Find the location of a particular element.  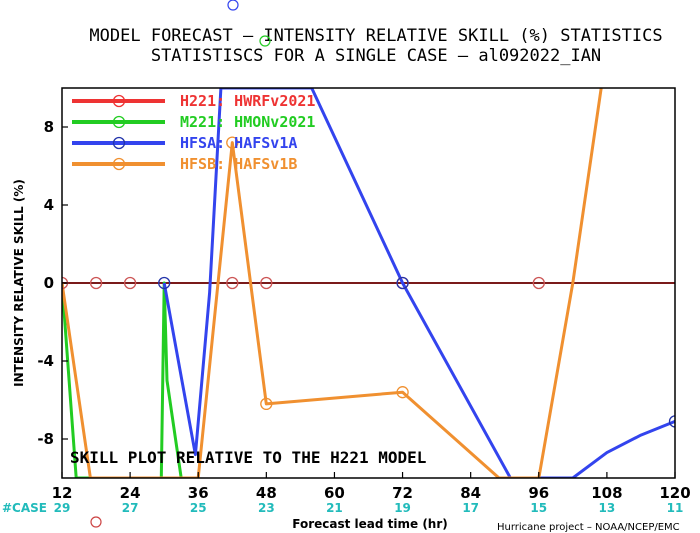

x-tick-label: 108 is located at coordinates (606, 493).